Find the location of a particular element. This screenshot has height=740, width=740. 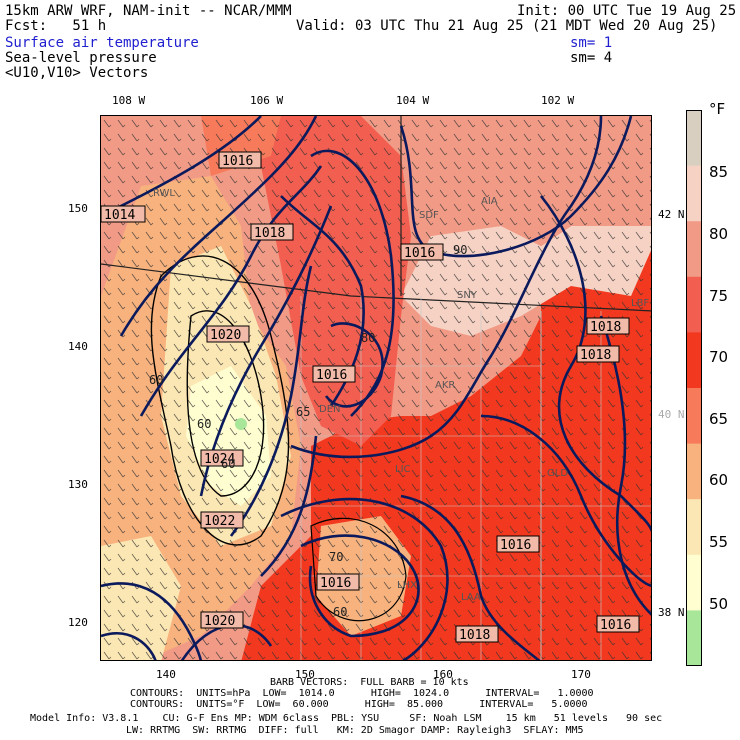

field-surface-temp: Surface air temperature is located at coordinates (102, 43).